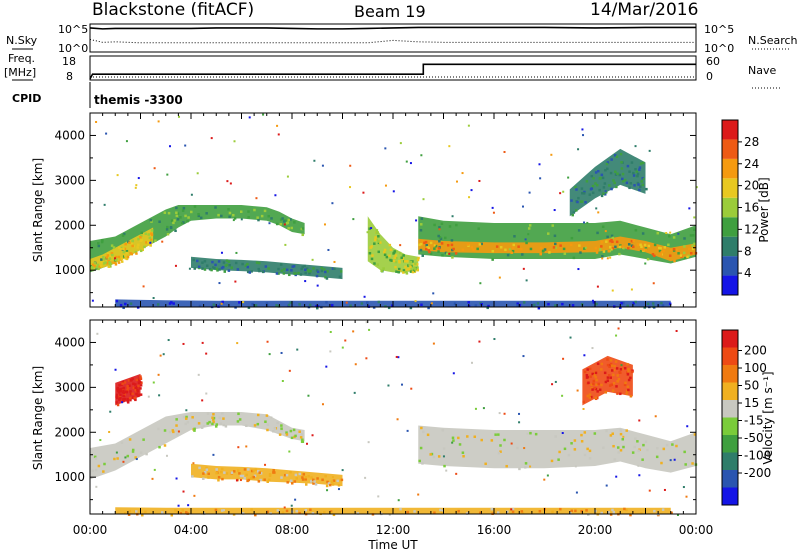 The image size is (800, 554). I want to click on x-tick-label: 20:00, so click(595, 530).